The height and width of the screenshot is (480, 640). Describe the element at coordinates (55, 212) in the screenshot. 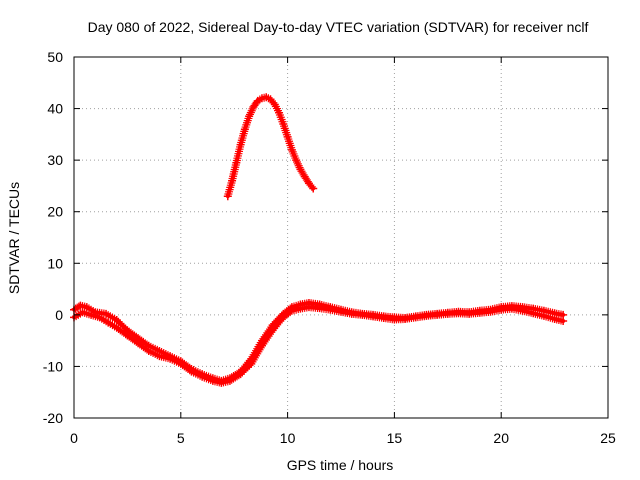

I see `y-tick-label: 20` at that location.